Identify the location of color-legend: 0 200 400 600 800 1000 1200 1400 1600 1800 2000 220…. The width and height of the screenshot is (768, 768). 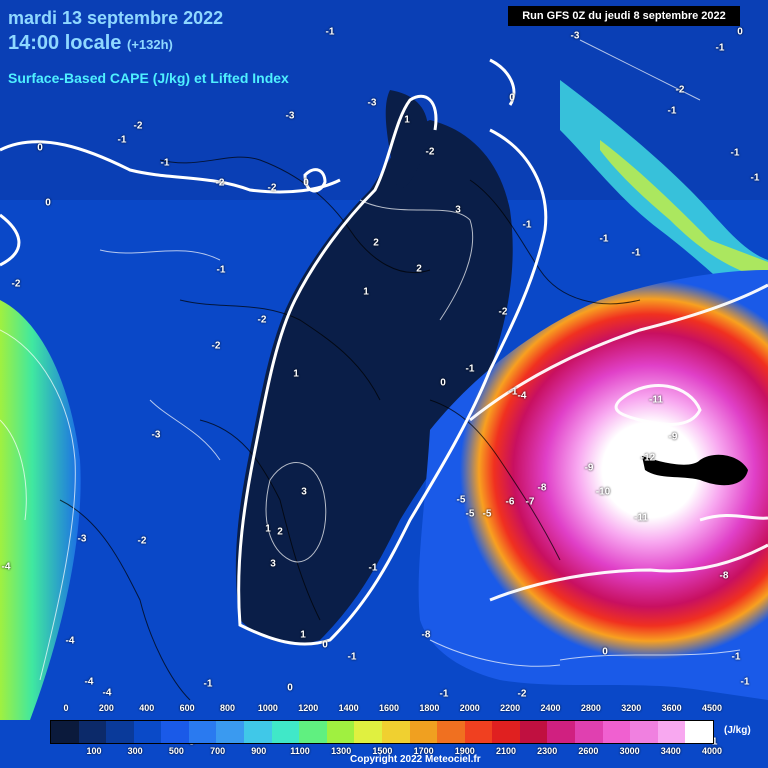
(409, 735).